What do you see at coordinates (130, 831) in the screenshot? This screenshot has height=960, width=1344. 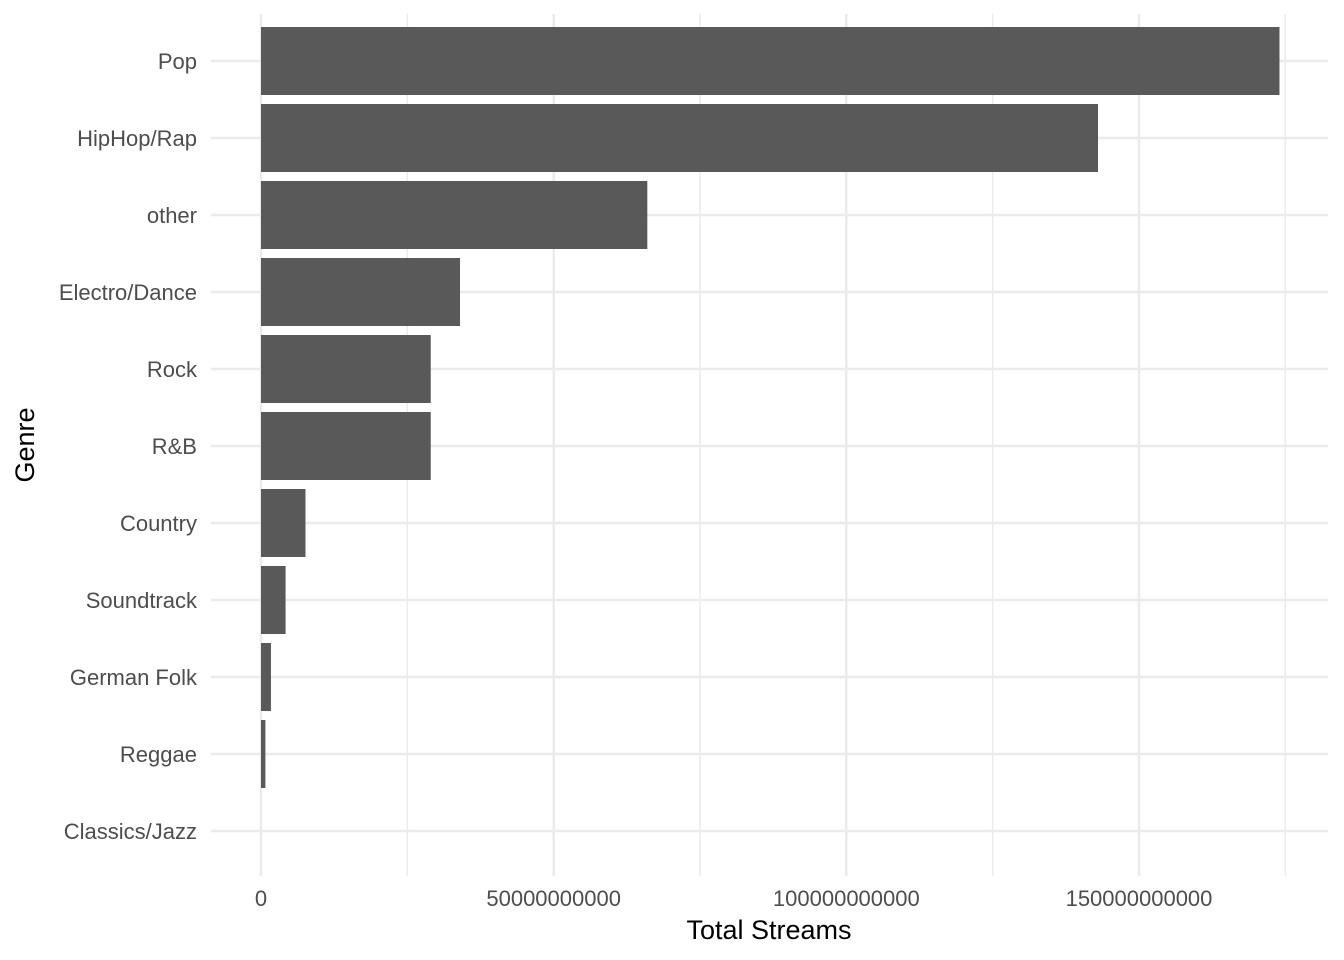 I see `y-tick-label: Classics/Jazz` at bounding box center [130, 831].